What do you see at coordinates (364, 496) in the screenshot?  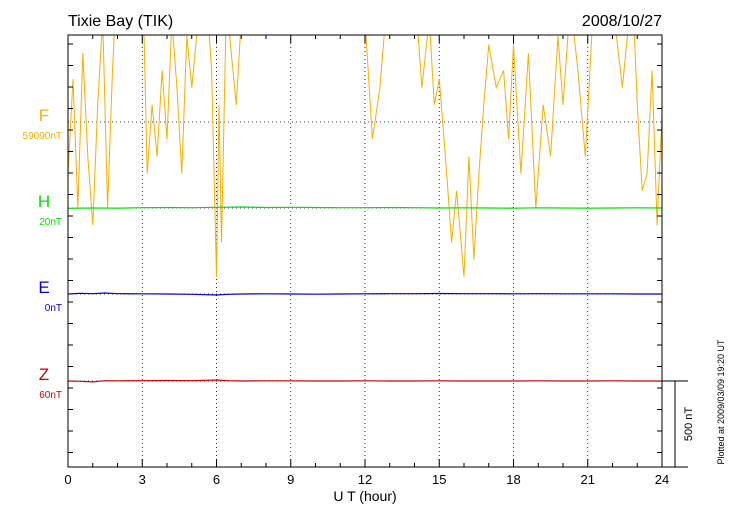 I see `x-axis-label: U T (hour)` at bounding box center [364, 496].